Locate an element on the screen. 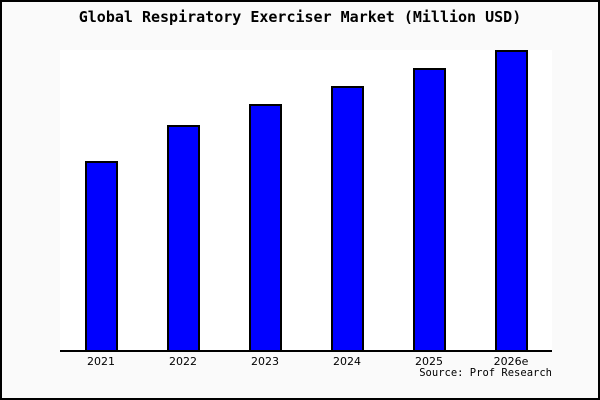 Image resolution: width=600 pixels, height=400 pixels. bar-2024 is located at coordinates (347, 218).